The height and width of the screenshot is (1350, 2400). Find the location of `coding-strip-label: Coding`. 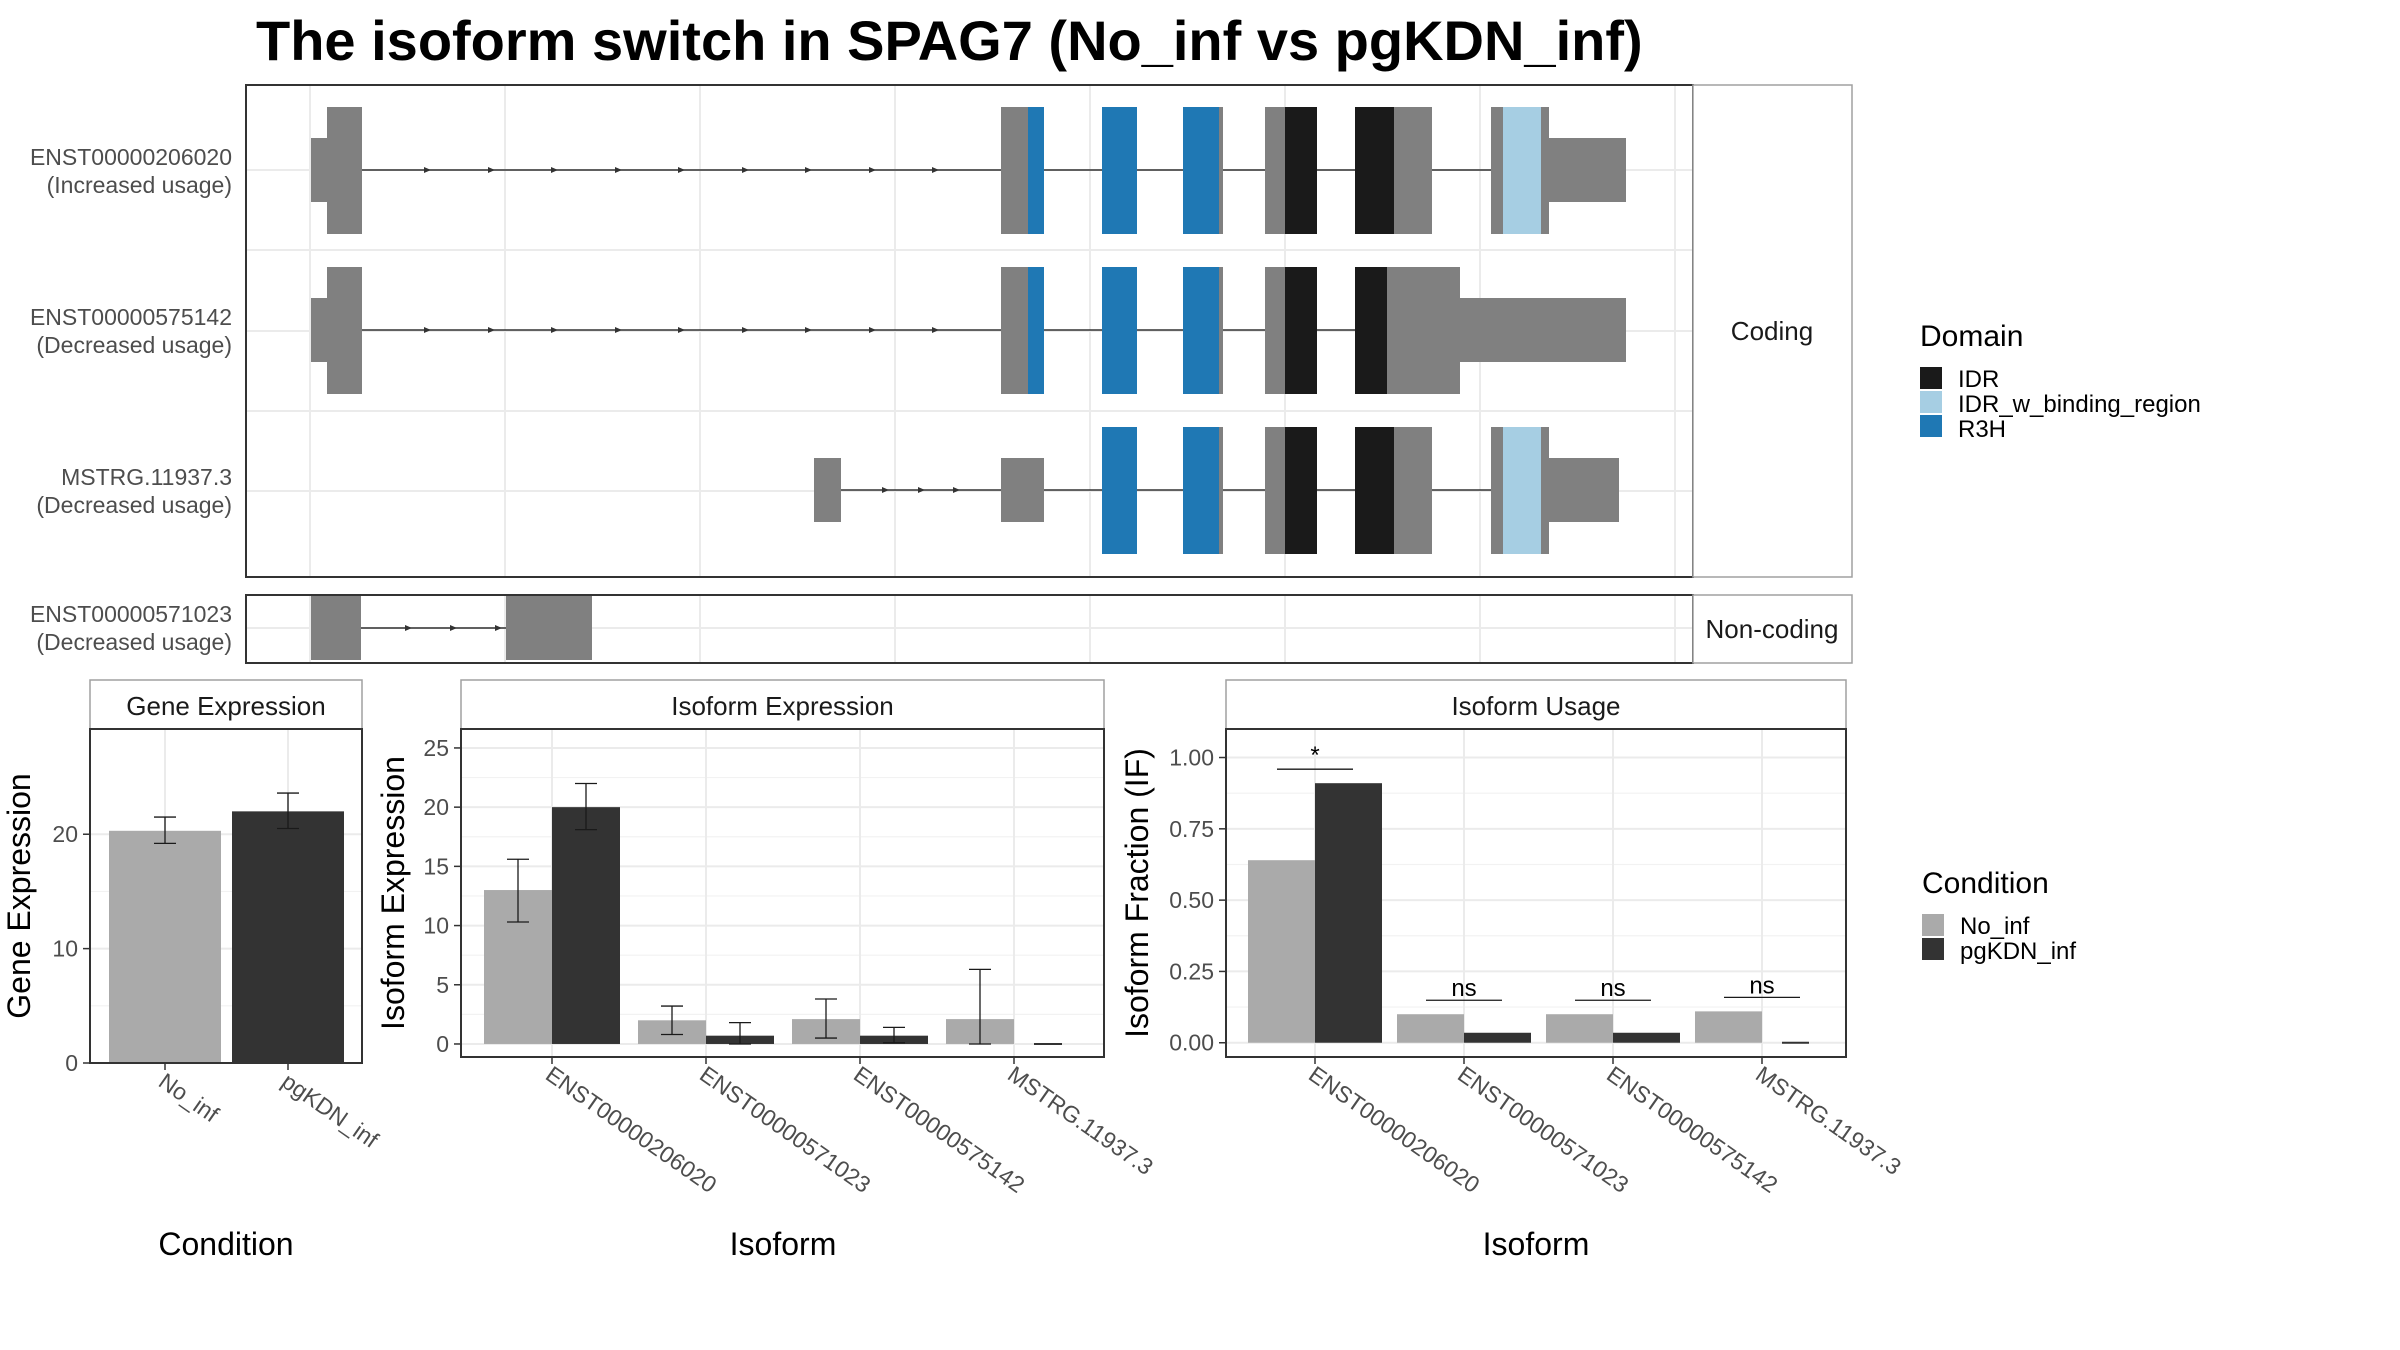

coding-strip-label: Coding is located at coordinates (1772, 331).